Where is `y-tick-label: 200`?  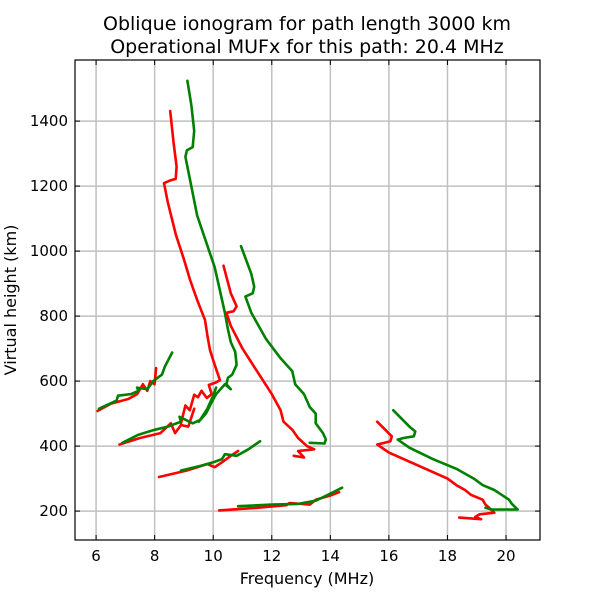 y-tick-label: 200 is located at coordinates (53, 511).